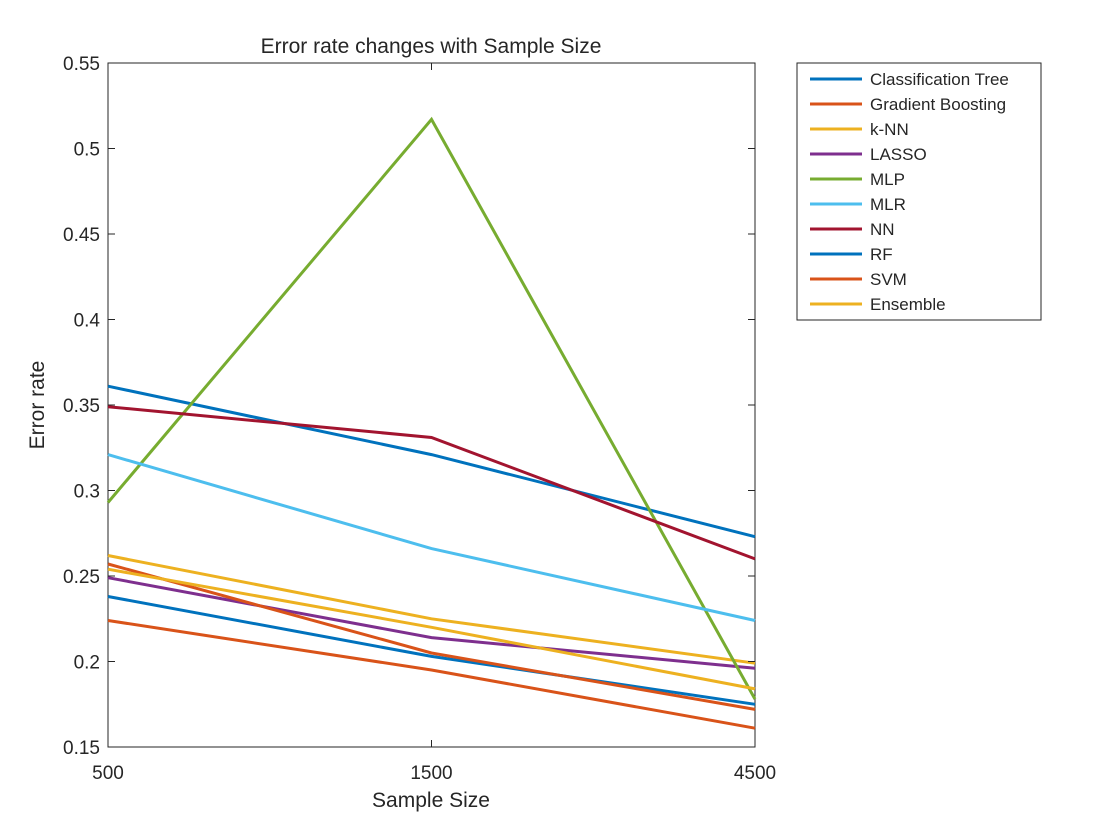 The height and width of the screenshot is (840, 1120). I want to click on x-tick-label: 1500, so click(431, 773).